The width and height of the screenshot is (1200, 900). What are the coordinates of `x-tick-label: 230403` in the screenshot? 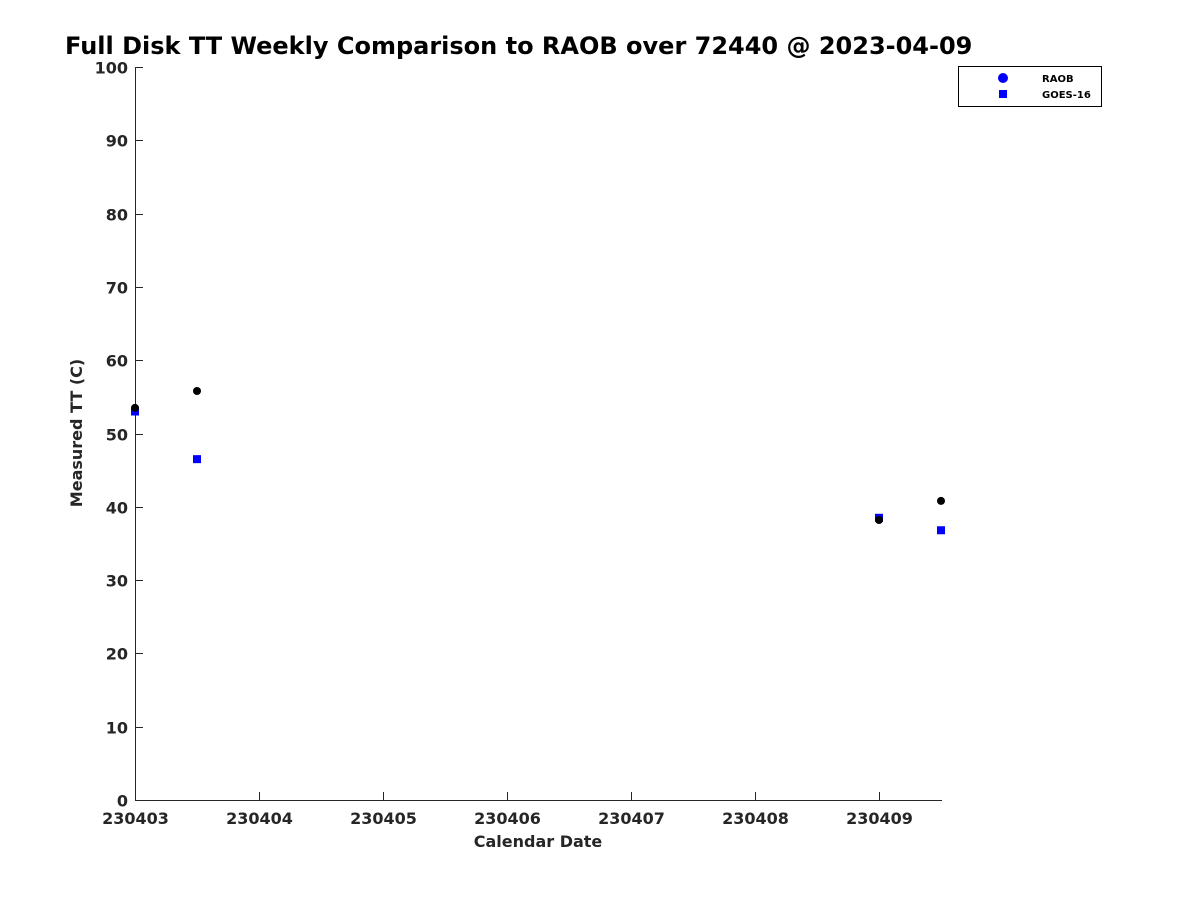 It's located at (135, 818).